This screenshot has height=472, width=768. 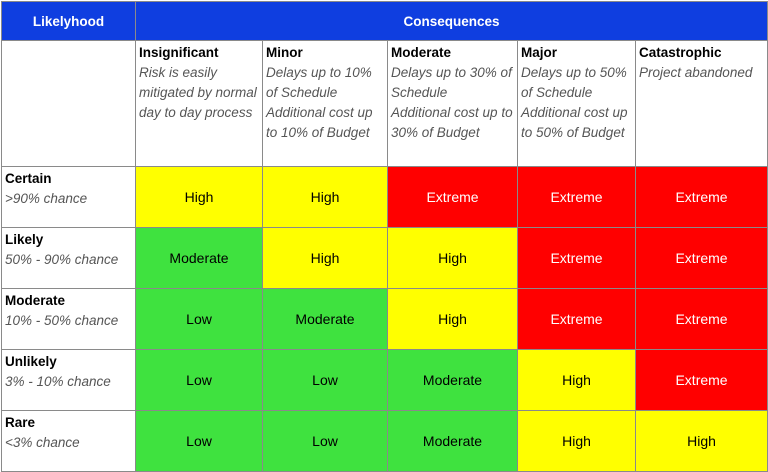 I want to click on row-header: Likely 50% - 90% chance, so click(x=68, y=258).